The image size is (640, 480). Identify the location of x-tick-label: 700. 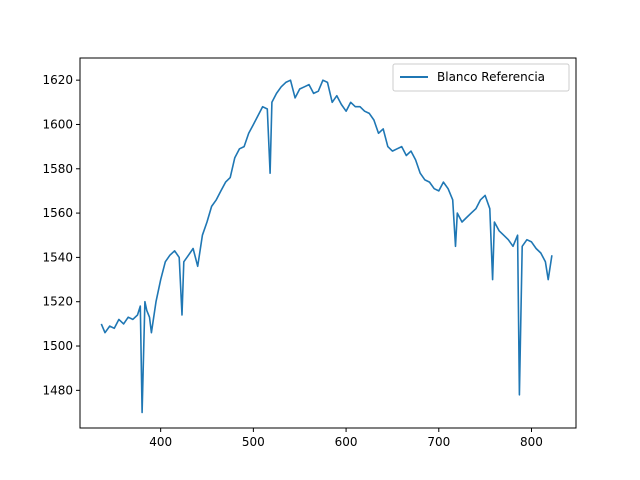
(438, 442).